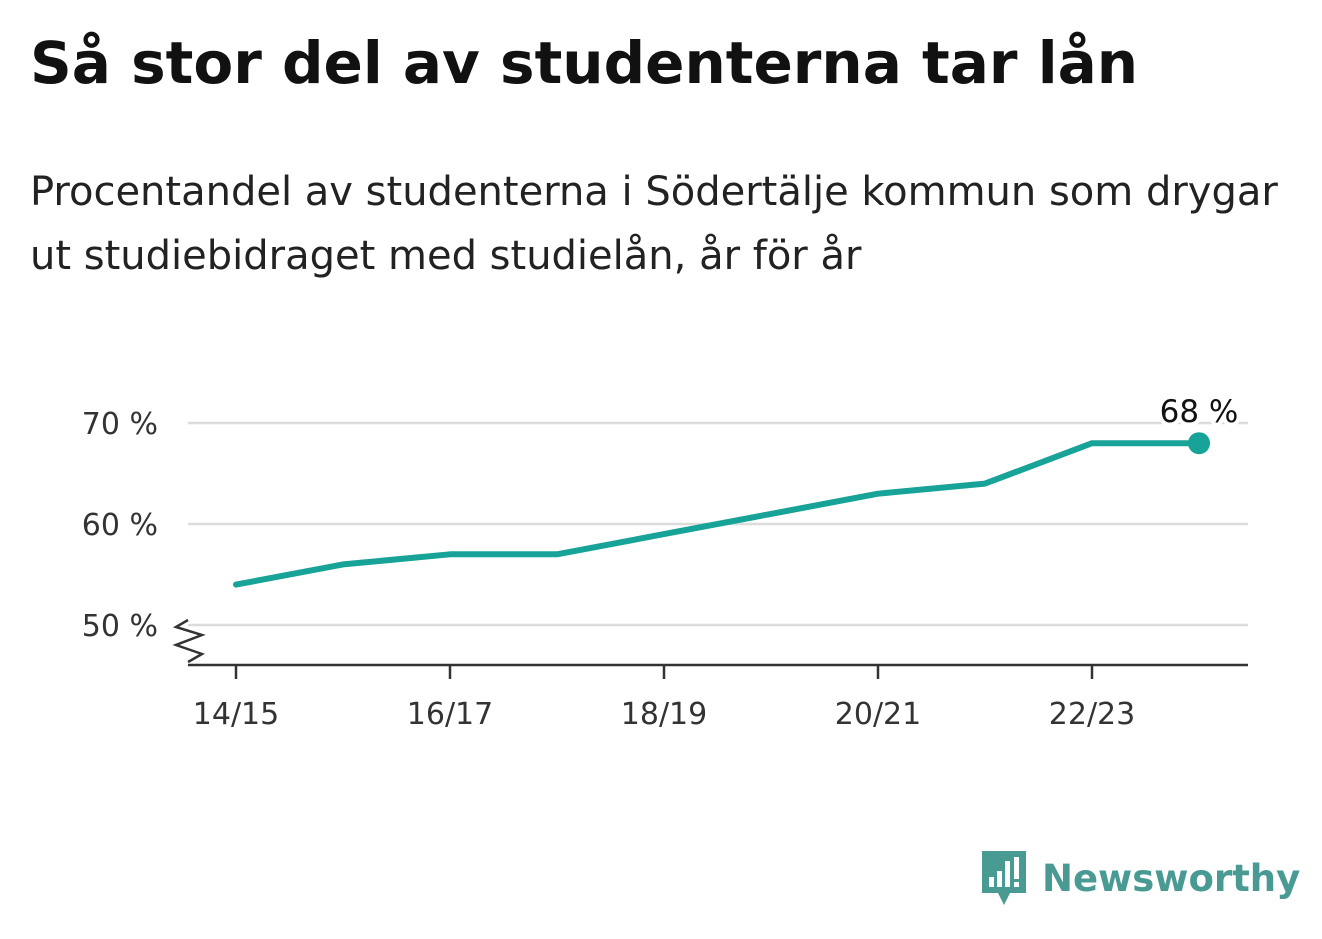 This screenshot has height=939, width=1322. Describe the element at coordinates (584, 63) in the screenshot. I see `chart-title: Så stor del av studenterna tar lån` at that location.